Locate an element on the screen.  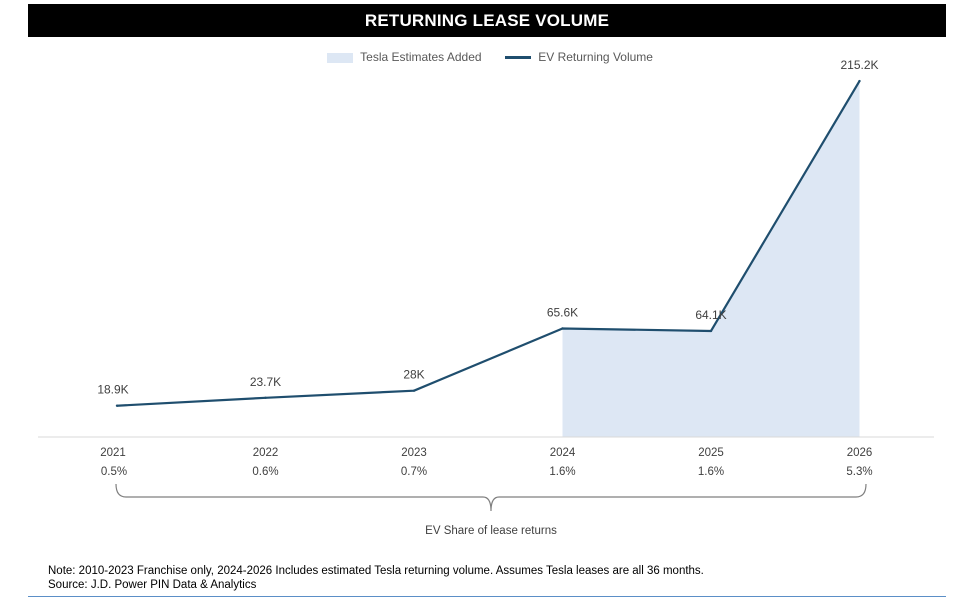
data-label: 23.7K is located at coordinates (265, 382).